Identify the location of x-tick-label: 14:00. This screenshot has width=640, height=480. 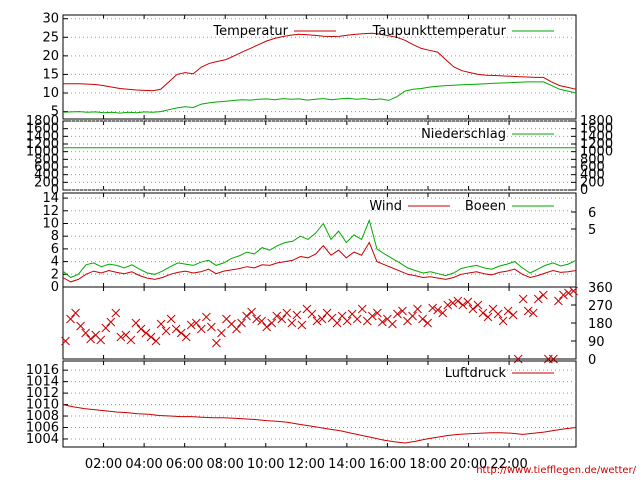
(346, 464).